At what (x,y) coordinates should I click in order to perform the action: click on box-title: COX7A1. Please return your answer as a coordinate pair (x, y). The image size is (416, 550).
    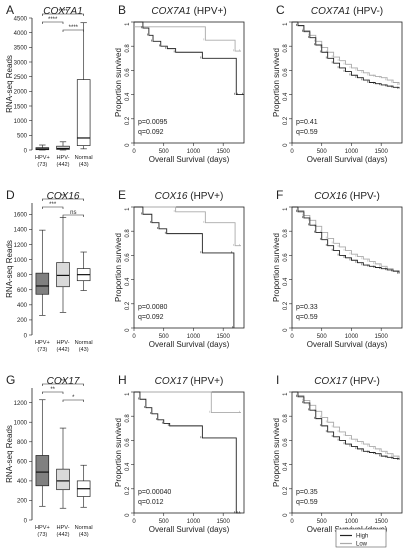
    Looking at the image, I should click on (62, 11).